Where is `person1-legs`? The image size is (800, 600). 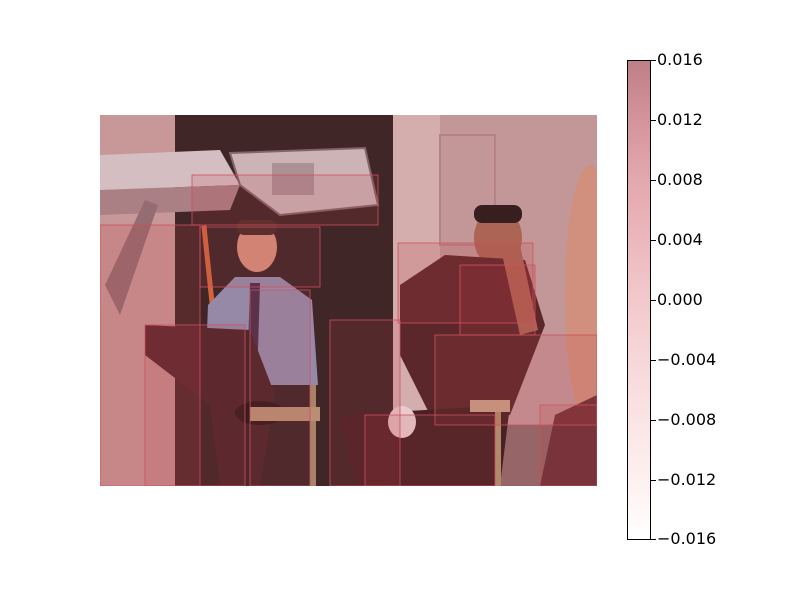
person1-legs is located at coordinates (210, 405).